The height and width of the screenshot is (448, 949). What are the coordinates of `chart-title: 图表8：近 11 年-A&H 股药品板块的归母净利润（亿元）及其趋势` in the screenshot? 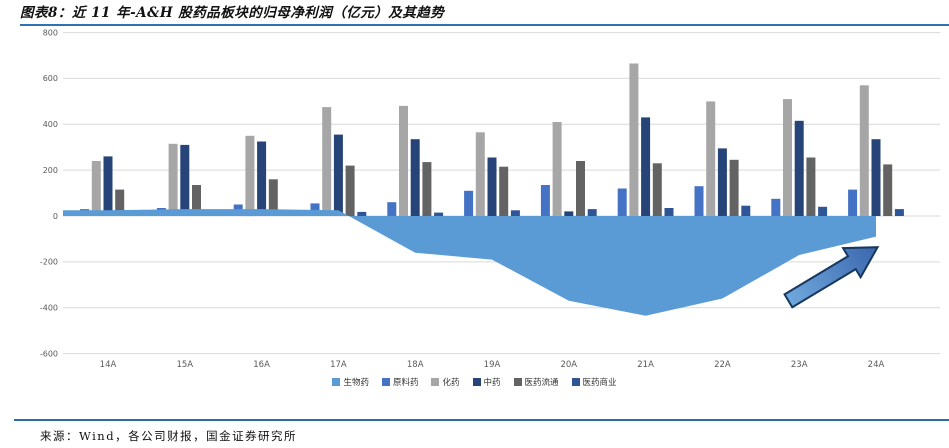 It's located at (232, 13).